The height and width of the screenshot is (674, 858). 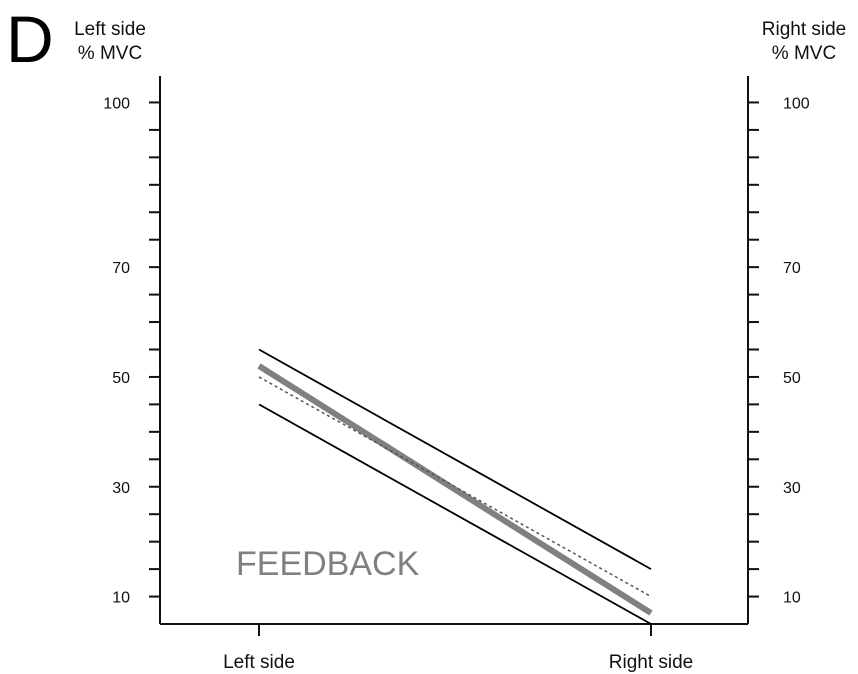 What do you see at coordinates (259, 662) in the screenshot?
I see `category-label: Left side` at bounding box center [259, 662].